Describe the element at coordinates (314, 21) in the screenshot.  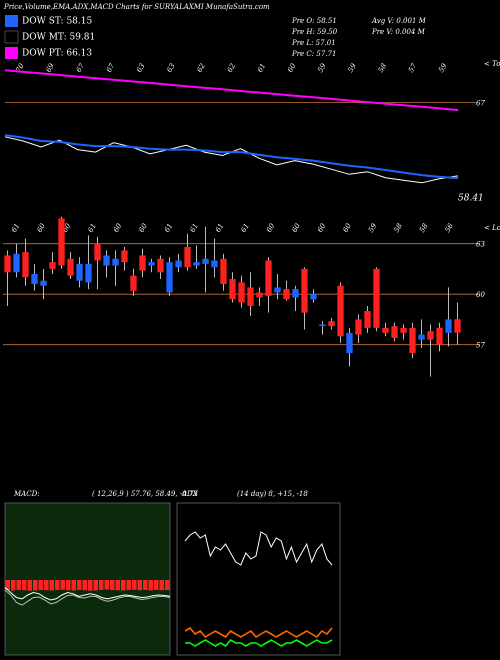
I see `info-text: Pre O: 58.51` at that location.